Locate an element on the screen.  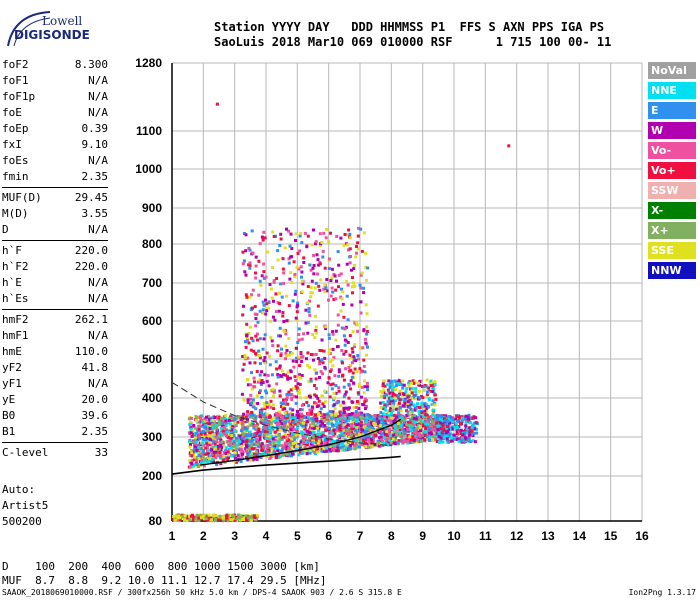
param-name: hmE is located at coordinates (12, 351).